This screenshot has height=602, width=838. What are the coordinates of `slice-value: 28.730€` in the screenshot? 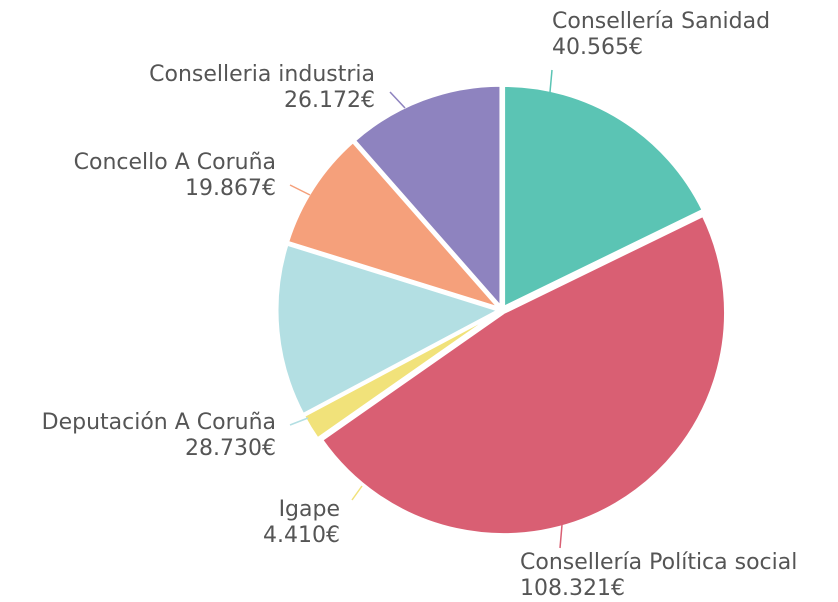 It's located at (230, 448).